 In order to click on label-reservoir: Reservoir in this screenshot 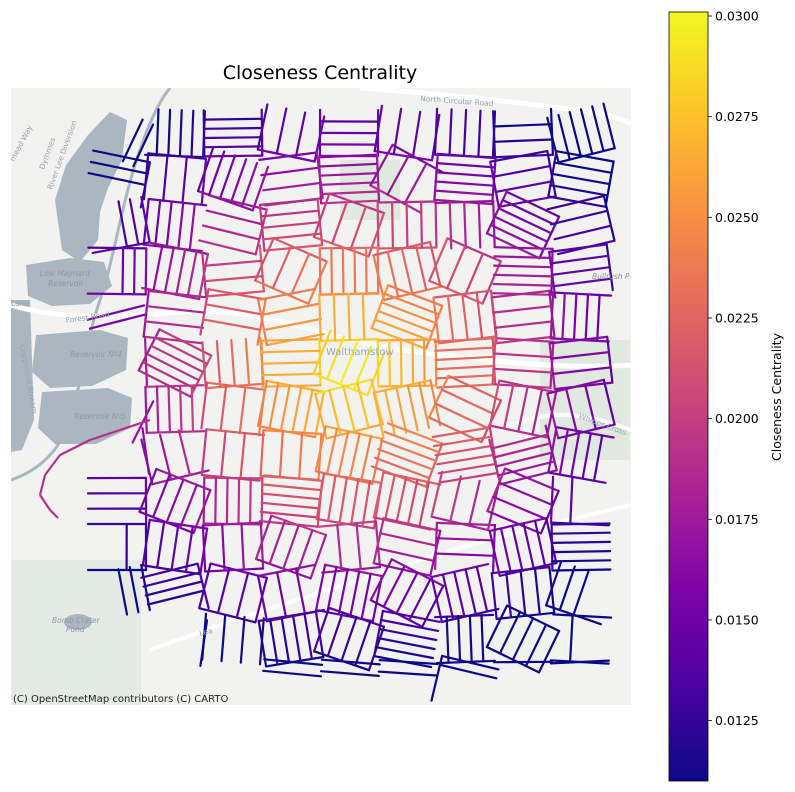, I will do `click(66, 283)`.